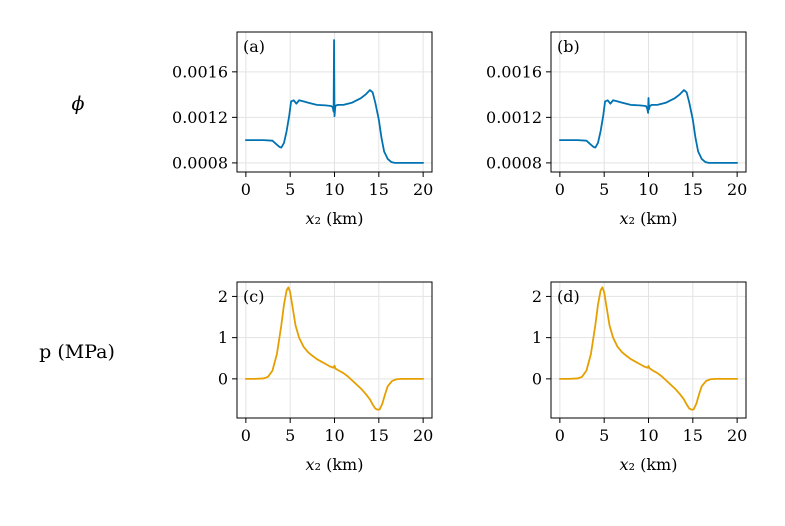 This screenshot has height=526, width=785. I want to click on panel-label-d: (d), so click(568, 296).